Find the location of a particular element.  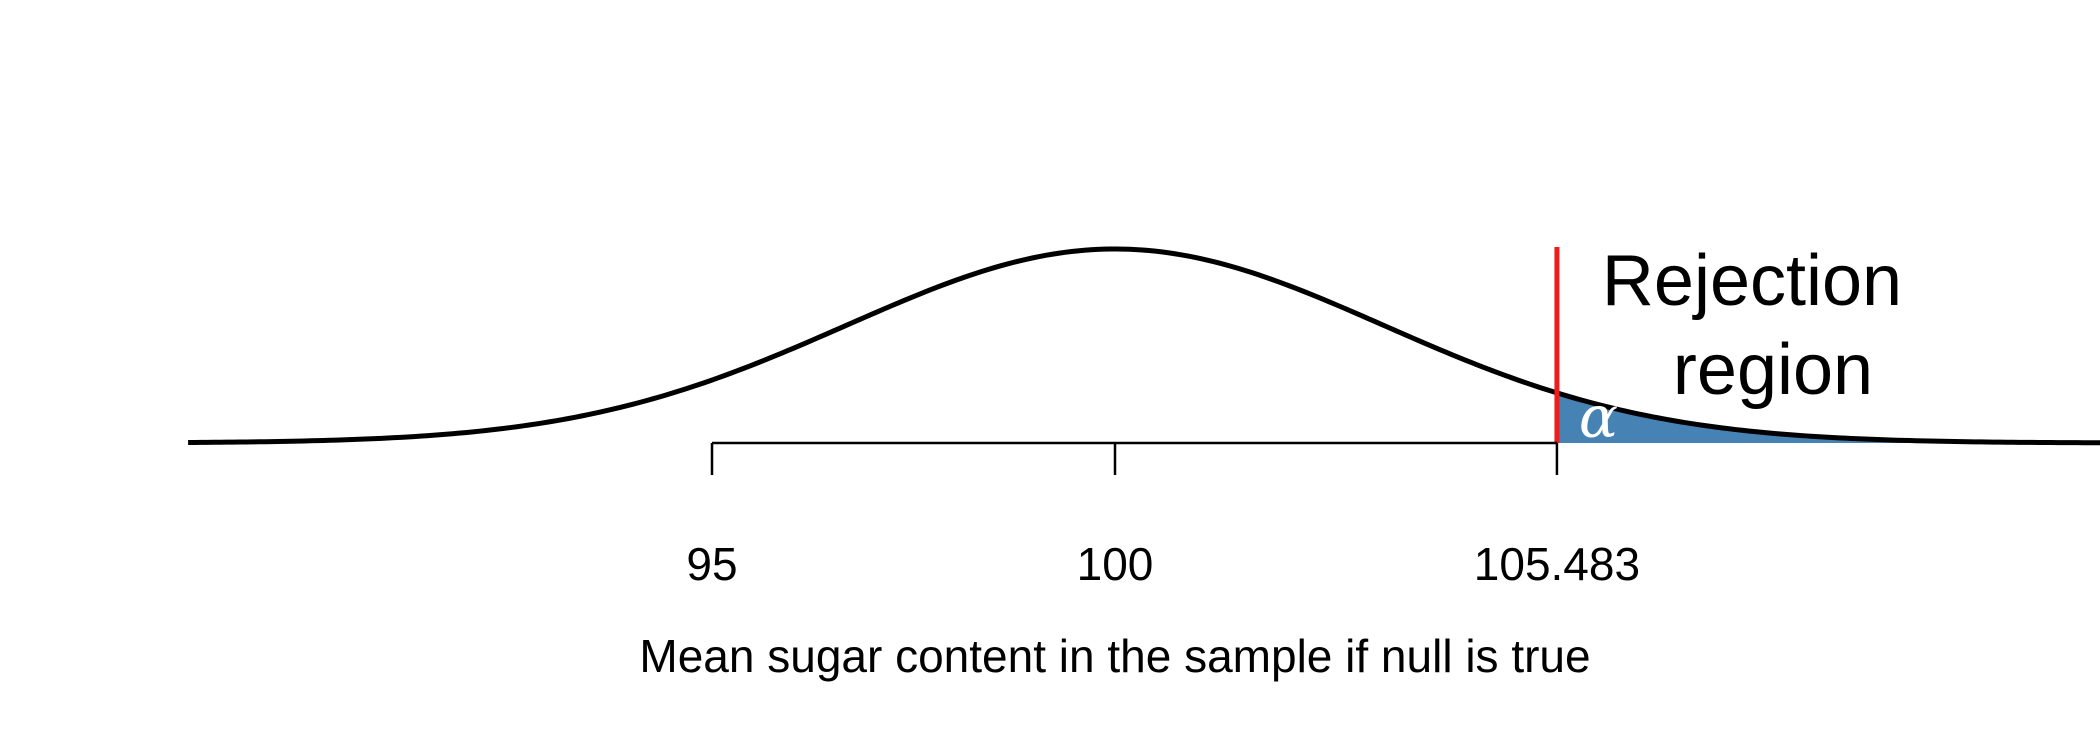

x-axis: 95 100 105.483 is located at coordinates (1163, 515).